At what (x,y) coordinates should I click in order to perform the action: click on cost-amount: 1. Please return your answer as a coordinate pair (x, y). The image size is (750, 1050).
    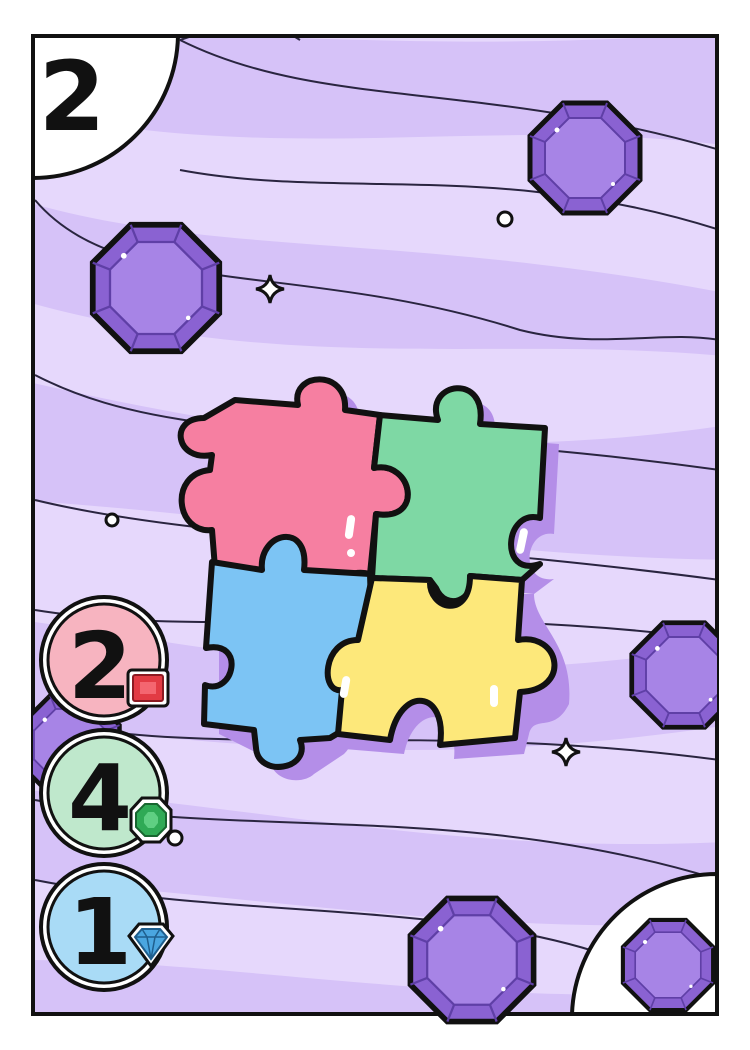
    Looking at the image, I should click on (100, 932).